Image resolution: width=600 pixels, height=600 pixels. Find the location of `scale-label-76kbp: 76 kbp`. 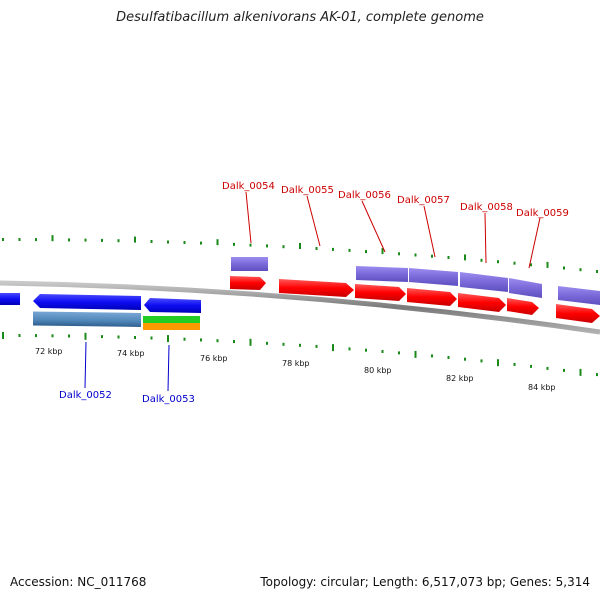

scale-label-76kbp: 76 kbp is located at coordinates (214, 358).